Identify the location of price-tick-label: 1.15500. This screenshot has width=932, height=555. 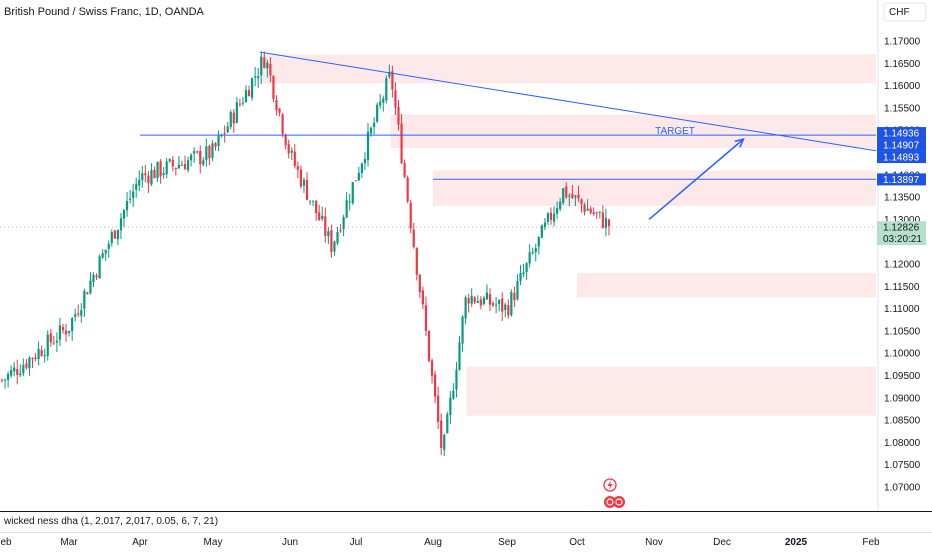
(902, 108).